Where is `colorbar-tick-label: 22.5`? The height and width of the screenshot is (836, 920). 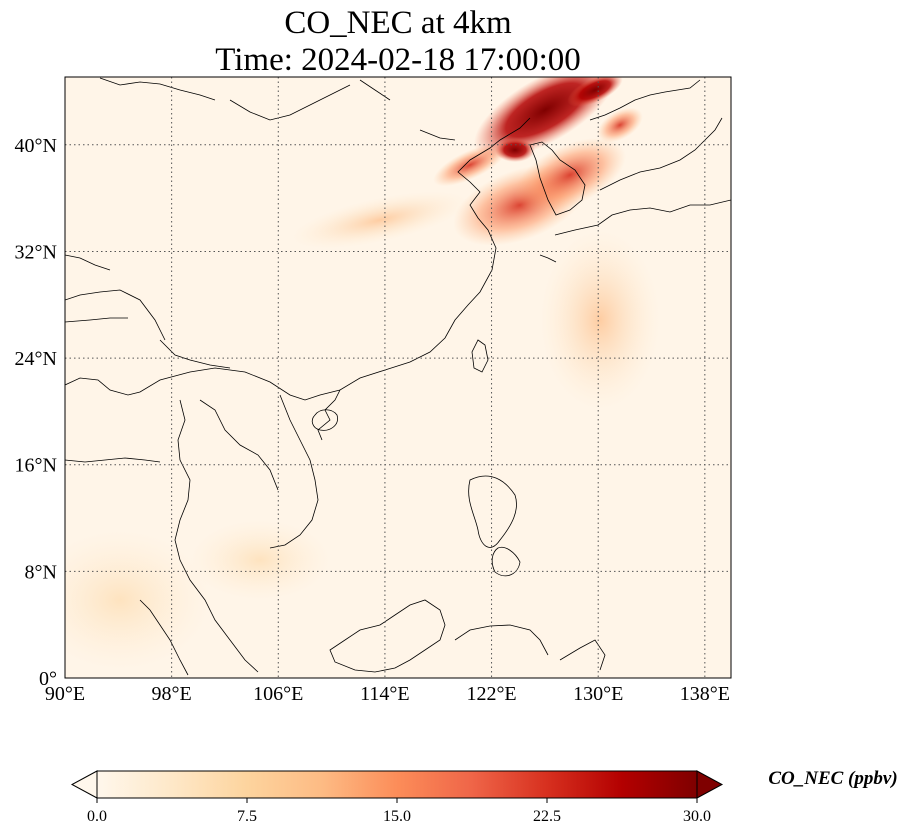
colorbar-tick-label: 22.5 is located at coordinates (547, 816).